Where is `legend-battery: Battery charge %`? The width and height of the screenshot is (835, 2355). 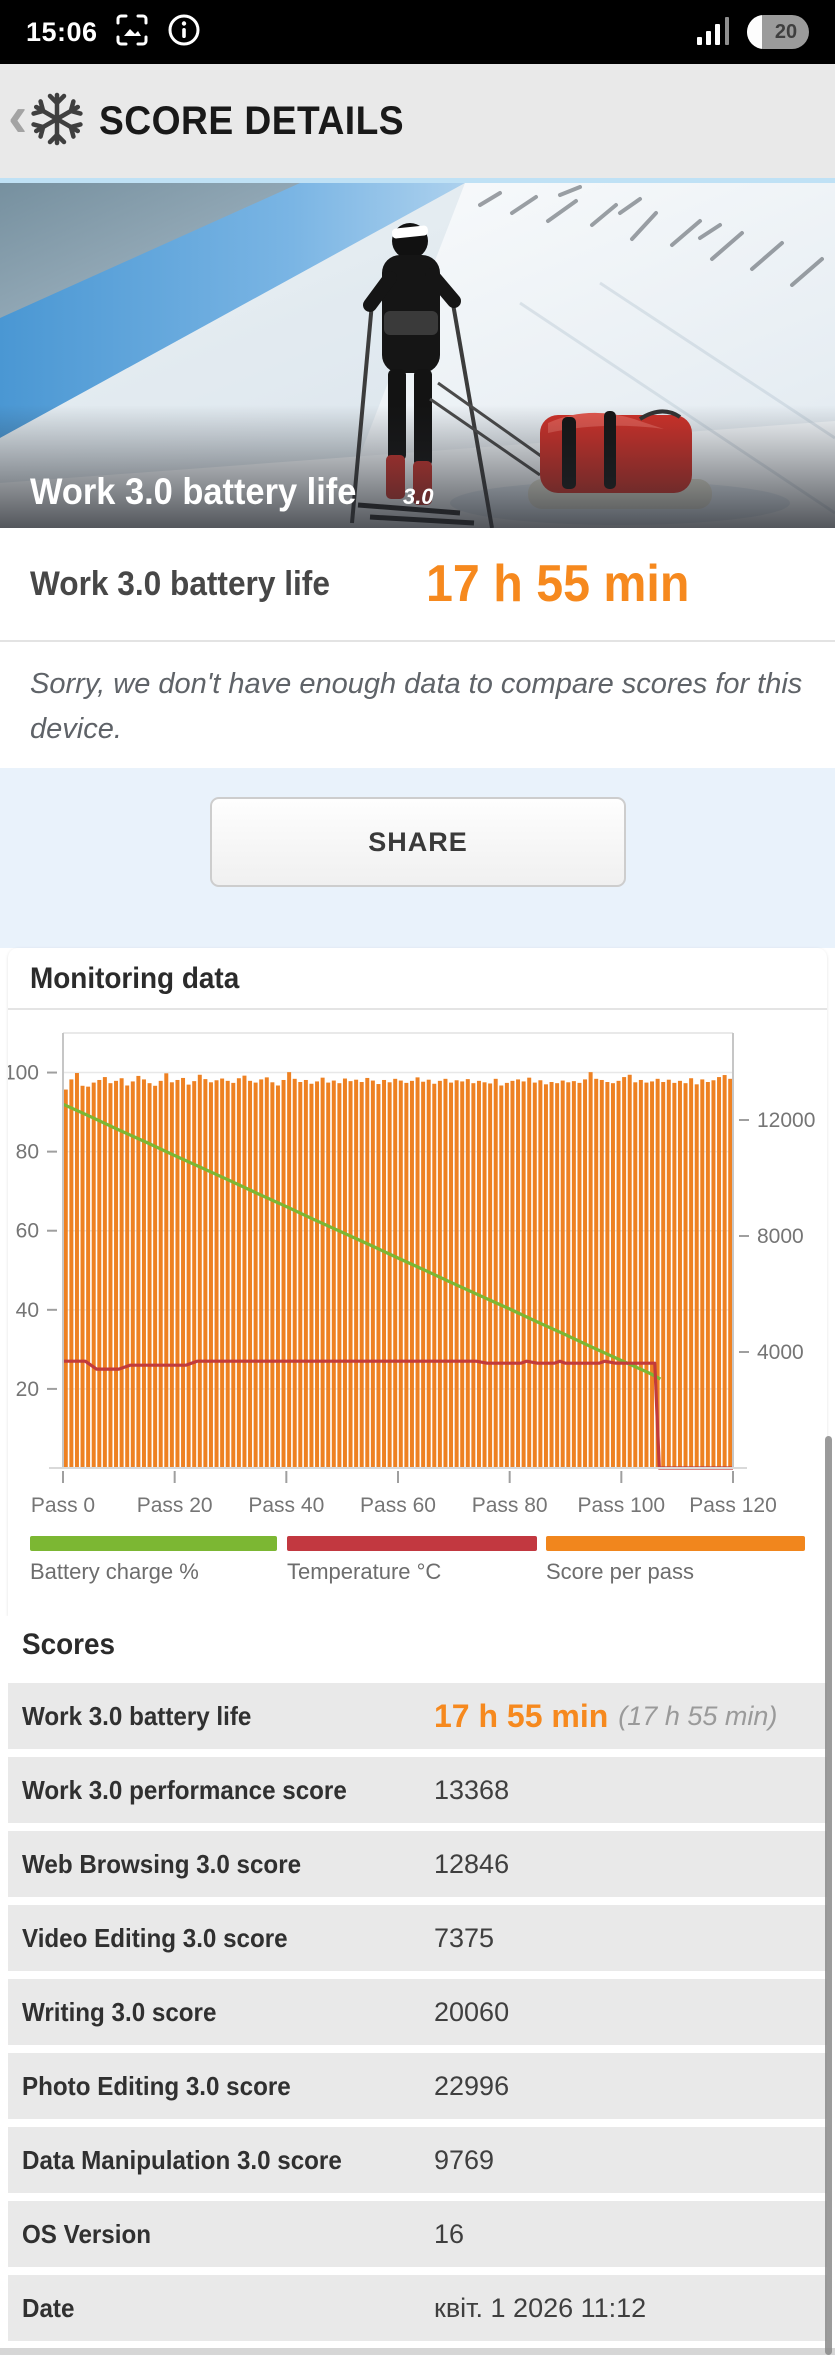
legend-battery: Battery charge % is located at coordinates (153, 1560).